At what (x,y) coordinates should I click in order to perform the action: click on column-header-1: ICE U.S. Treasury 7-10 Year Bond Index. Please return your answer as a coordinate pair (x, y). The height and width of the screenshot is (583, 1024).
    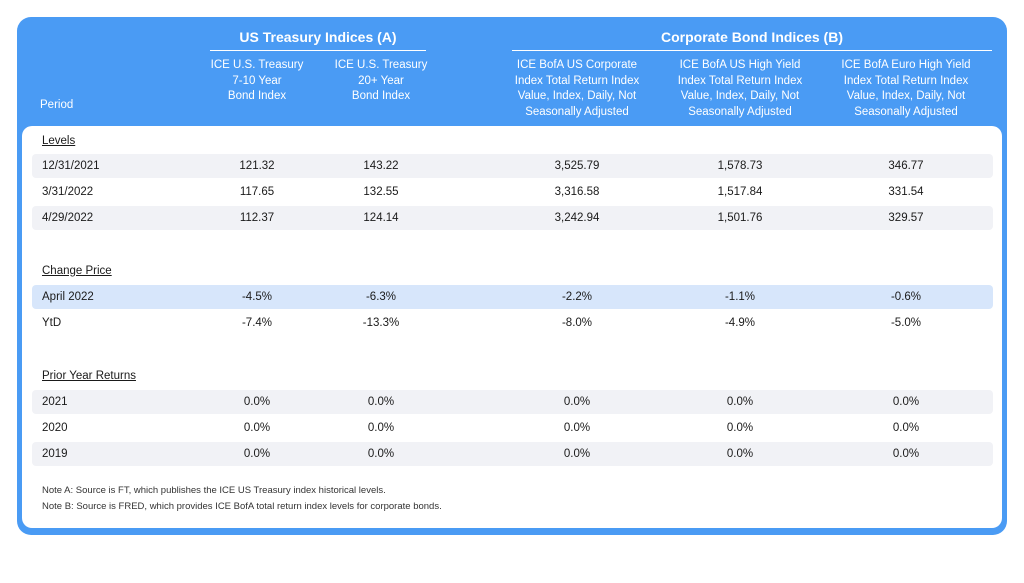
    Looking at the image, I should click on (257, 81).